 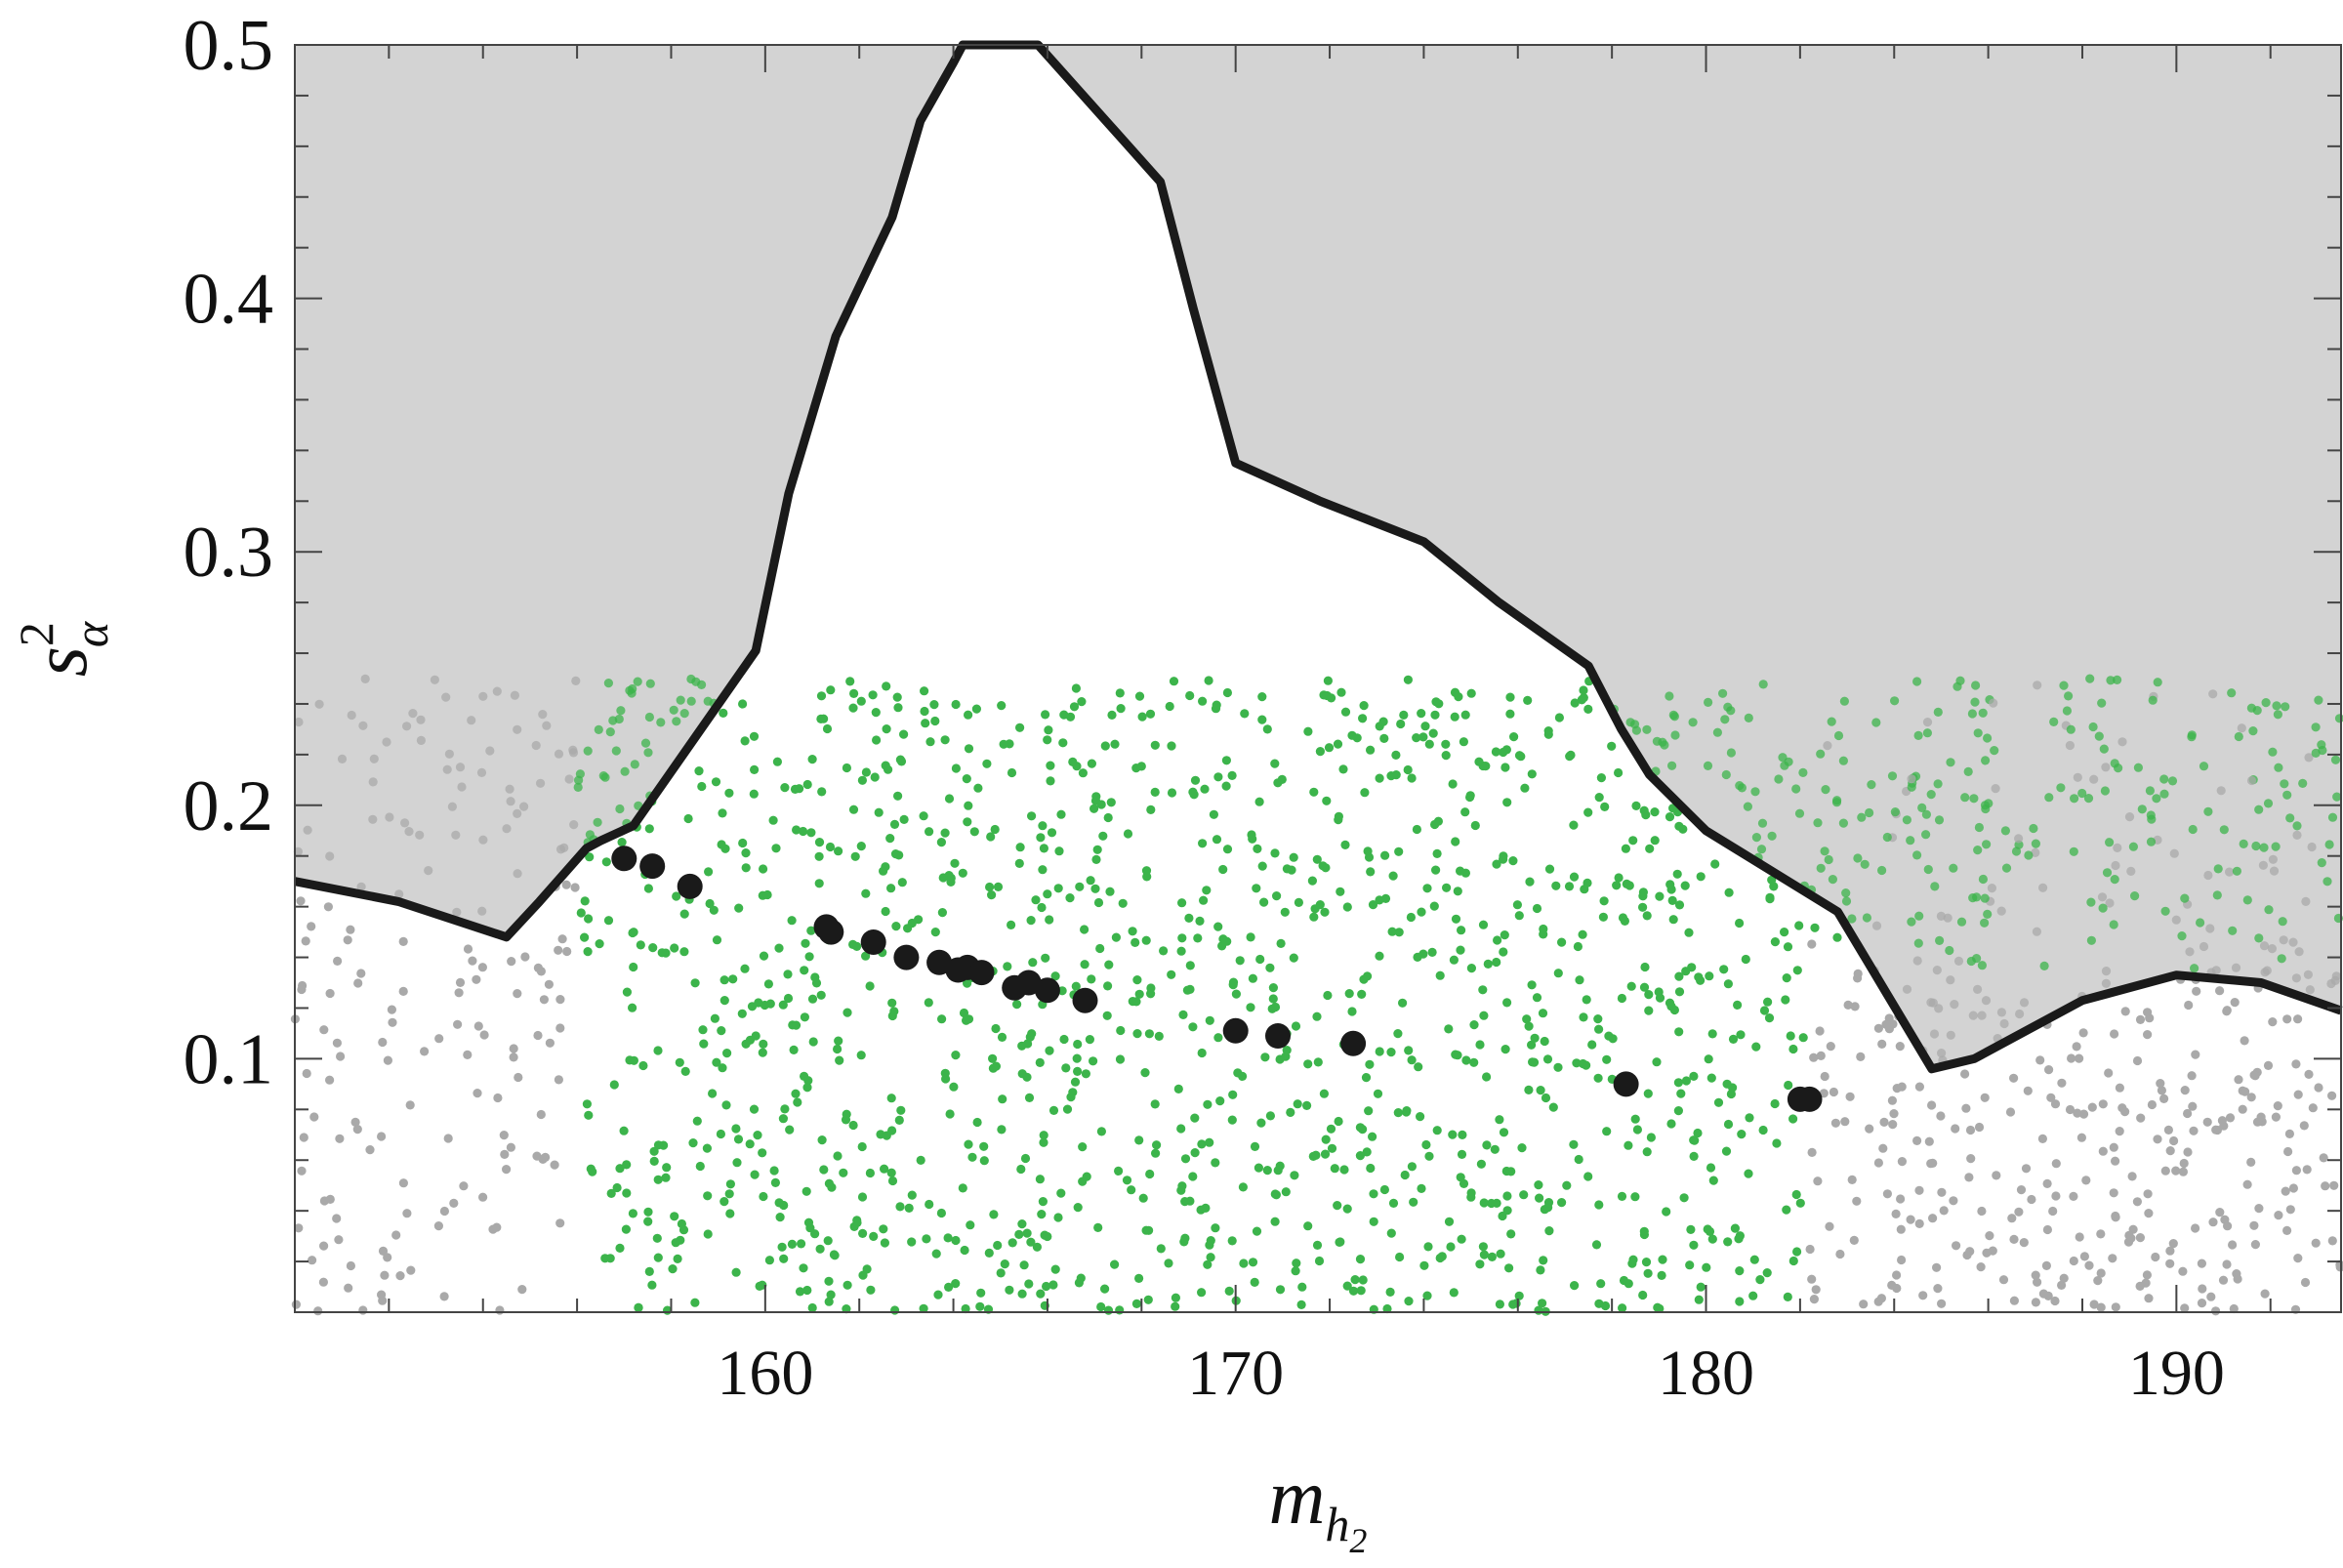 I want to click on x-tick-label: 190, so click(x=2176, y=1373).